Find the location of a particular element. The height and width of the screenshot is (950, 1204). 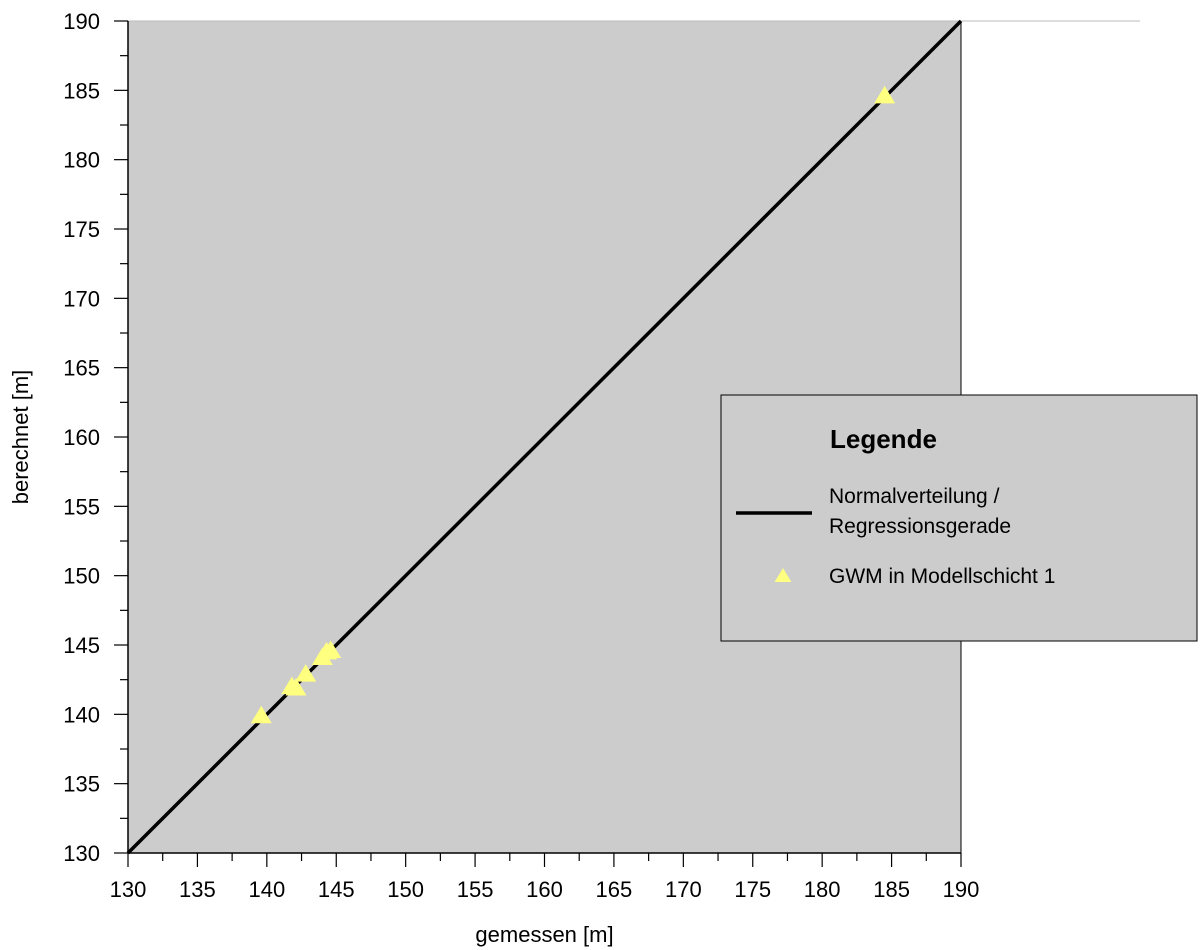

y-axis-title: berechnet [m] is located at coordinates (20, 437).